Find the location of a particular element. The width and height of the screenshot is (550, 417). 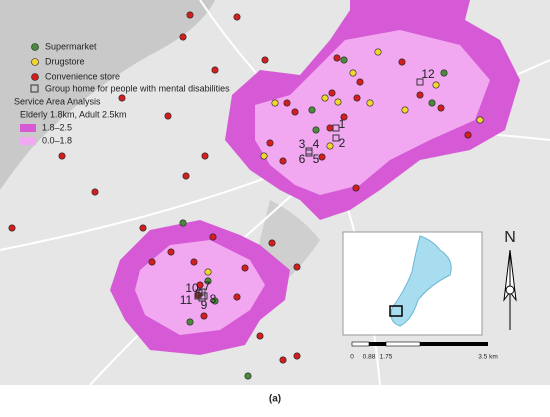

legend-subtitle: Elderly 1.8km, Adult 2.5km is located at coordinates (73, 114).